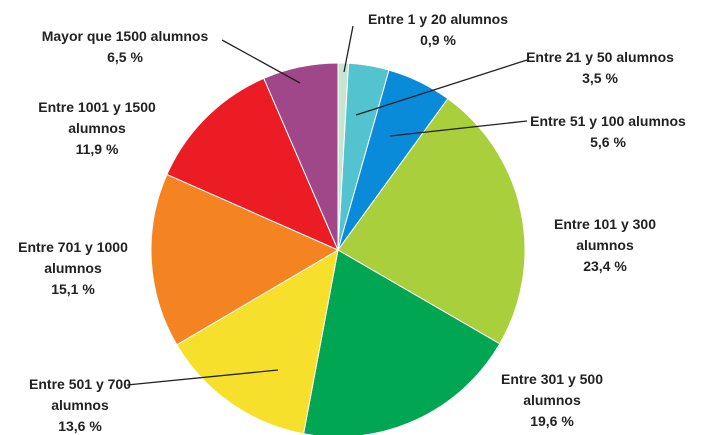  Describe the element at coordinates (608, 142) in the screenshot. I see `value-label: 5,6 %` at that location.